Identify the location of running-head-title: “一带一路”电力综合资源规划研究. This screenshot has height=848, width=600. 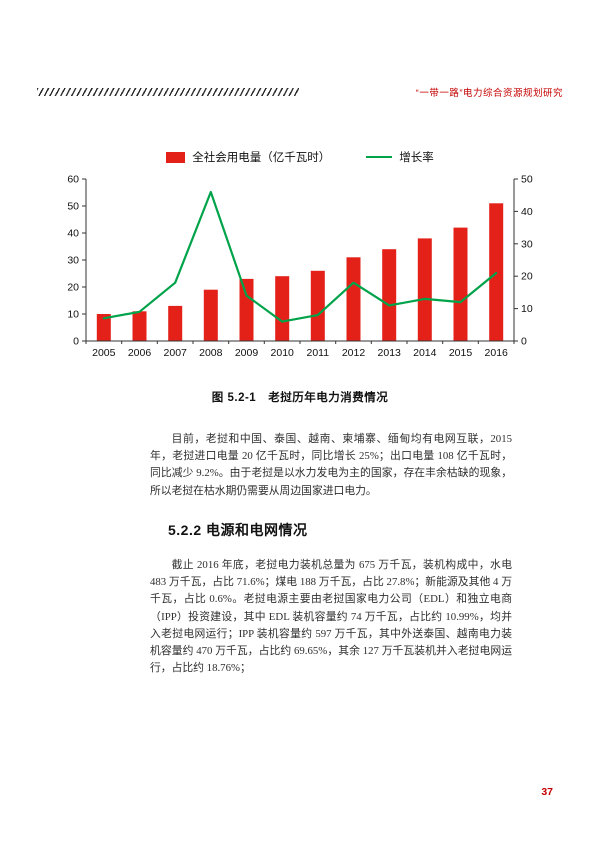
(489, 93).